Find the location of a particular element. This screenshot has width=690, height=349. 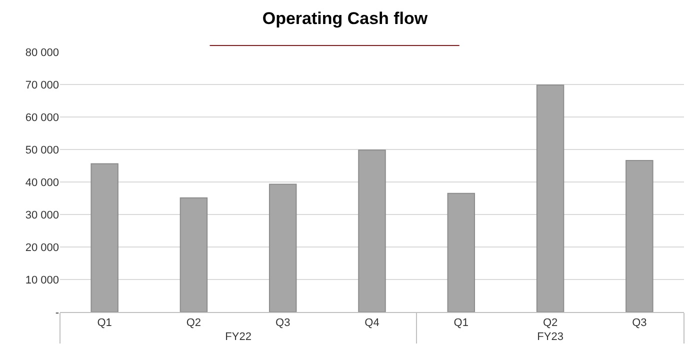

x-tick-label: Q4 is located at coordinates (372, 323).